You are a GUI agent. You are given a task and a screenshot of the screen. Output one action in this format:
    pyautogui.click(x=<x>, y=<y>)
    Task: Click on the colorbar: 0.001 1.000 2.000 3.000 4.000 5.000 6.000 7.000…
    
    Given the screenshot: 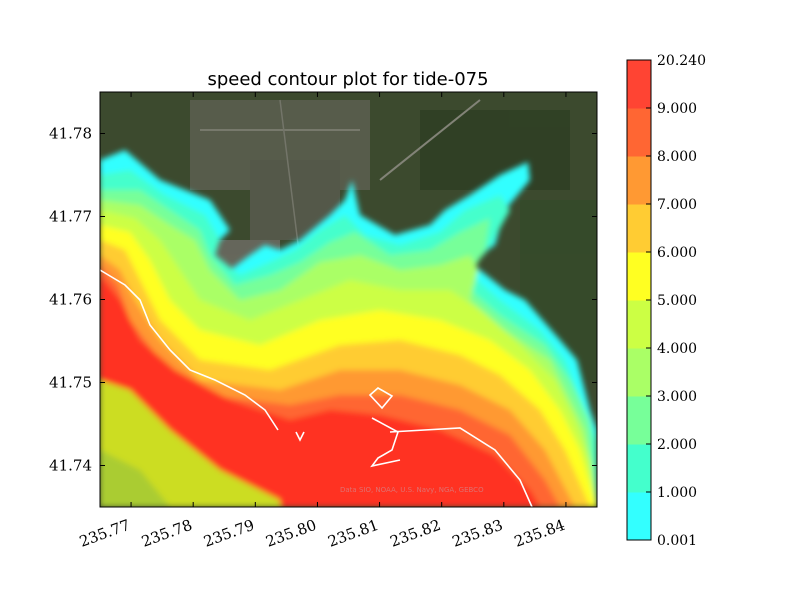 What is the action you would take?
    pyautogui.click(x=666, y=301)
    